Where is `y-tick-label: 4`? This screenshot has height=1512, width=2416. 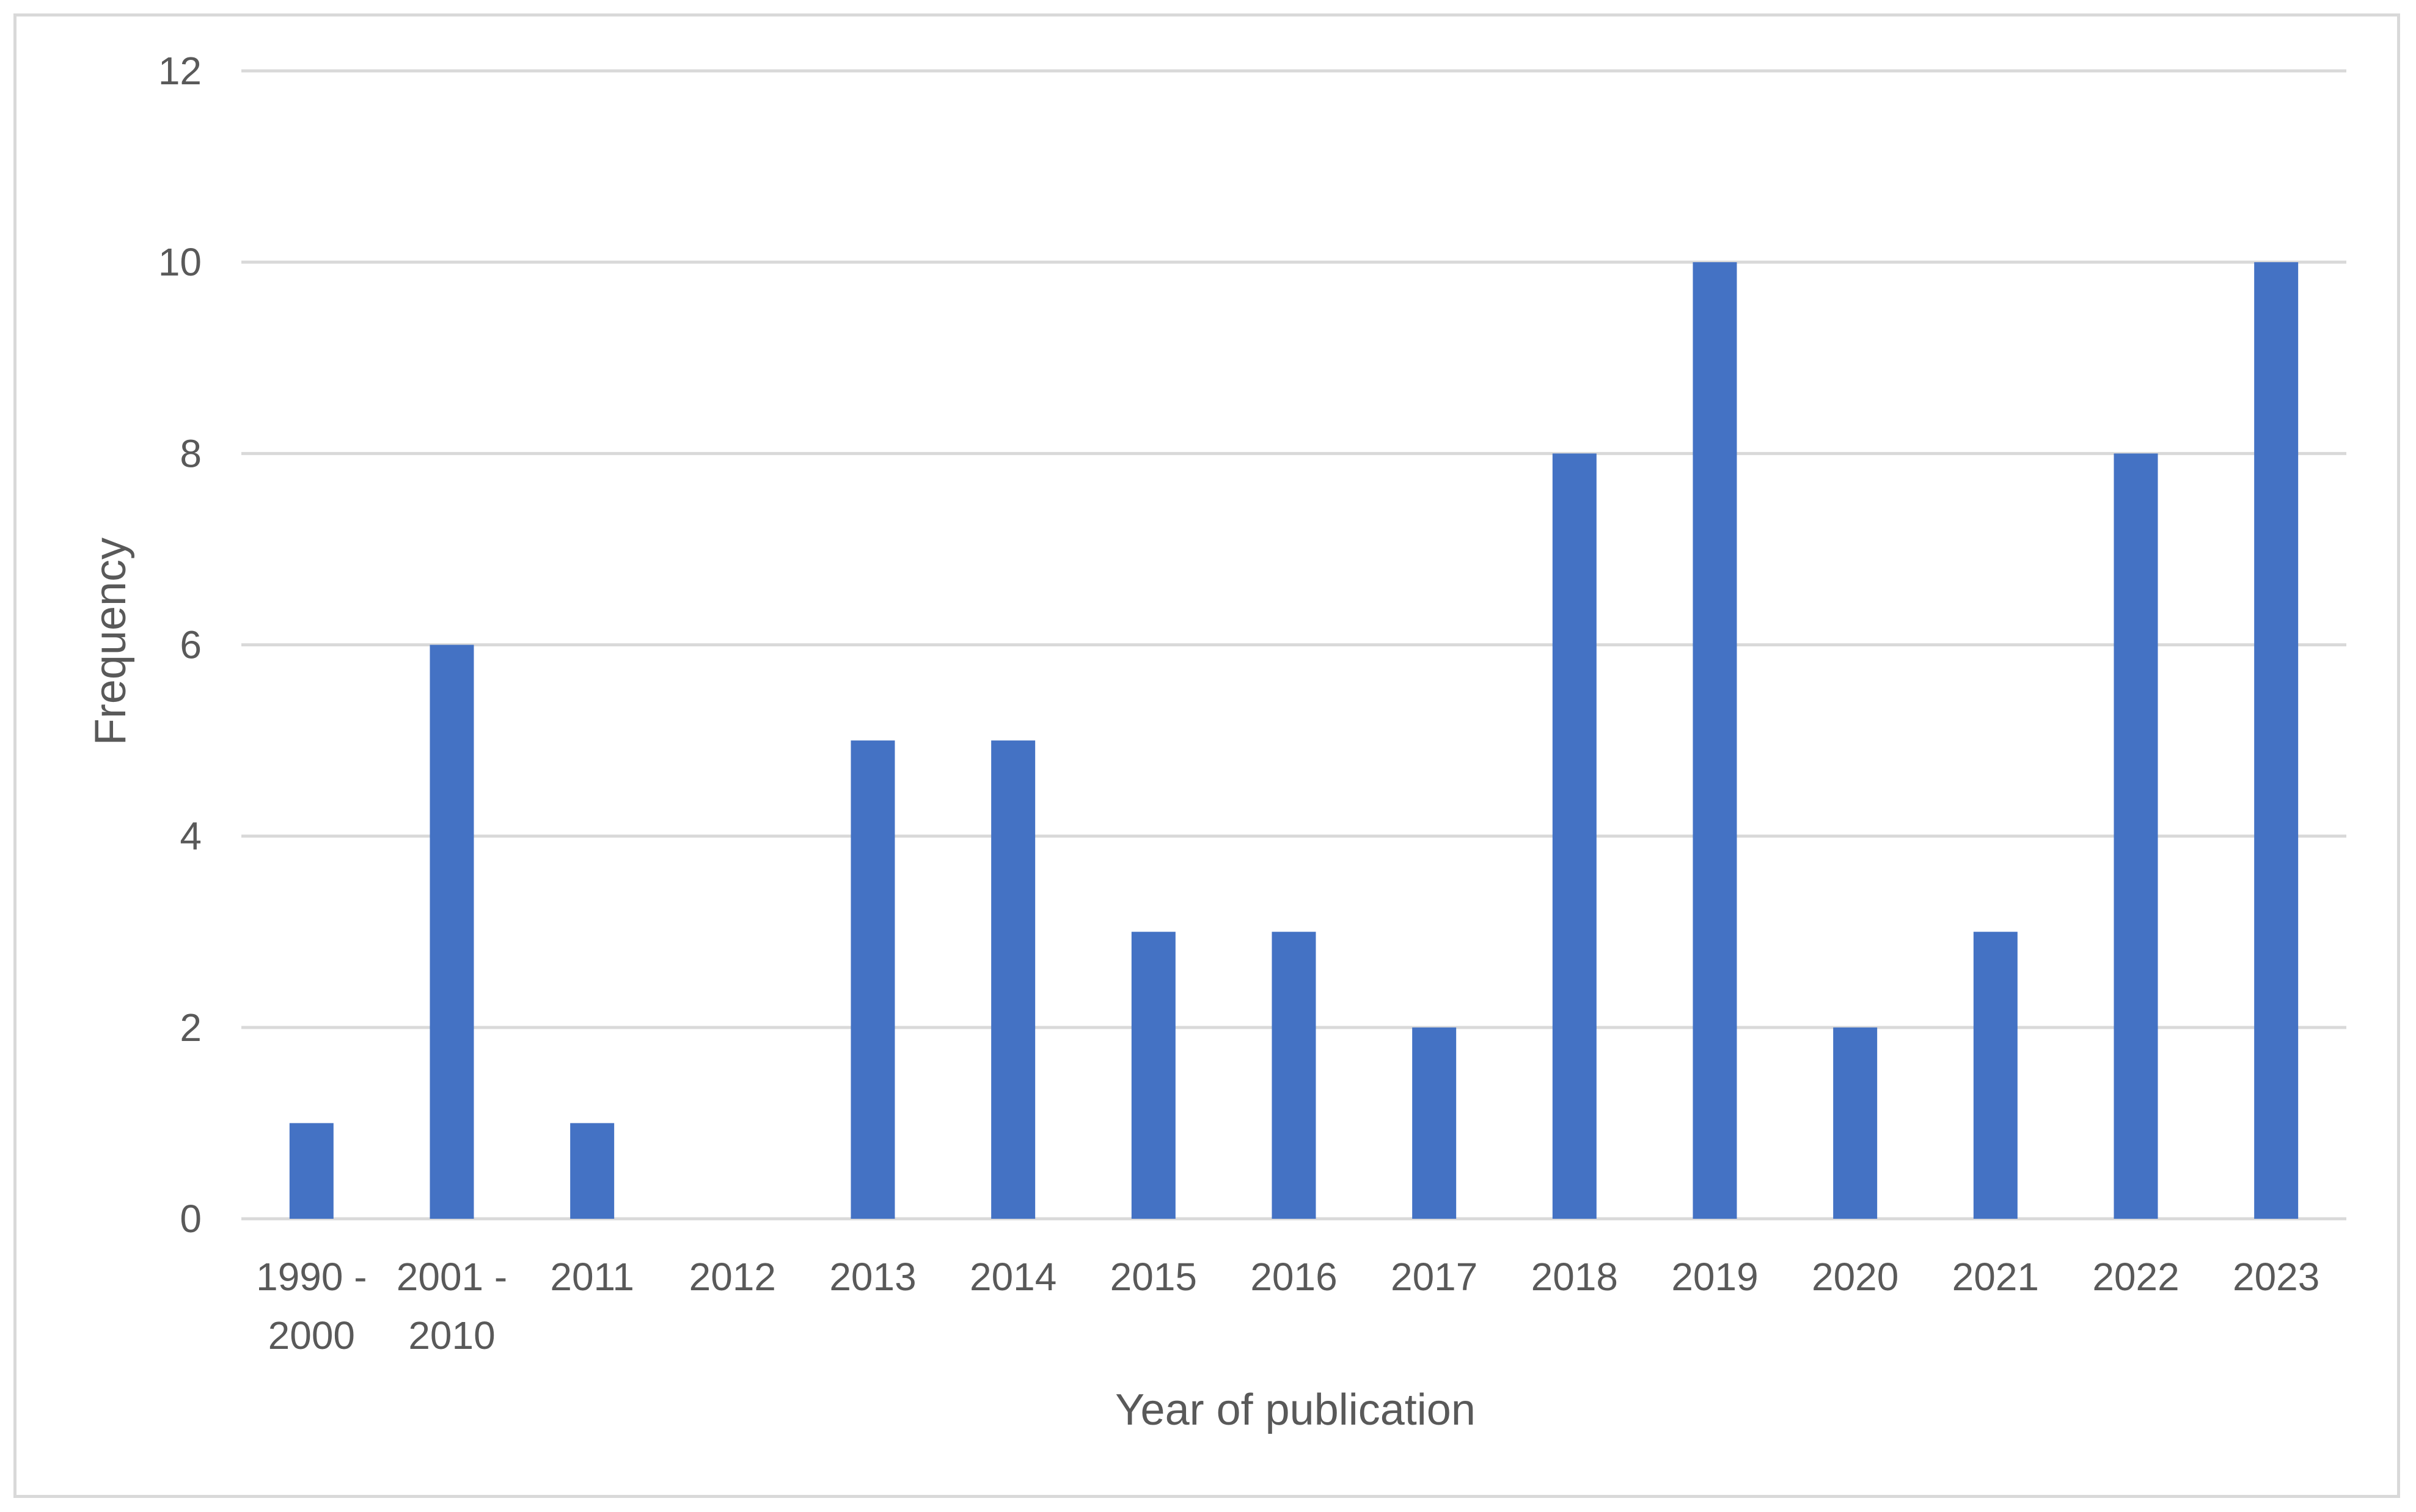 y-tick-label: 4 is located at coordinates (191, 836).